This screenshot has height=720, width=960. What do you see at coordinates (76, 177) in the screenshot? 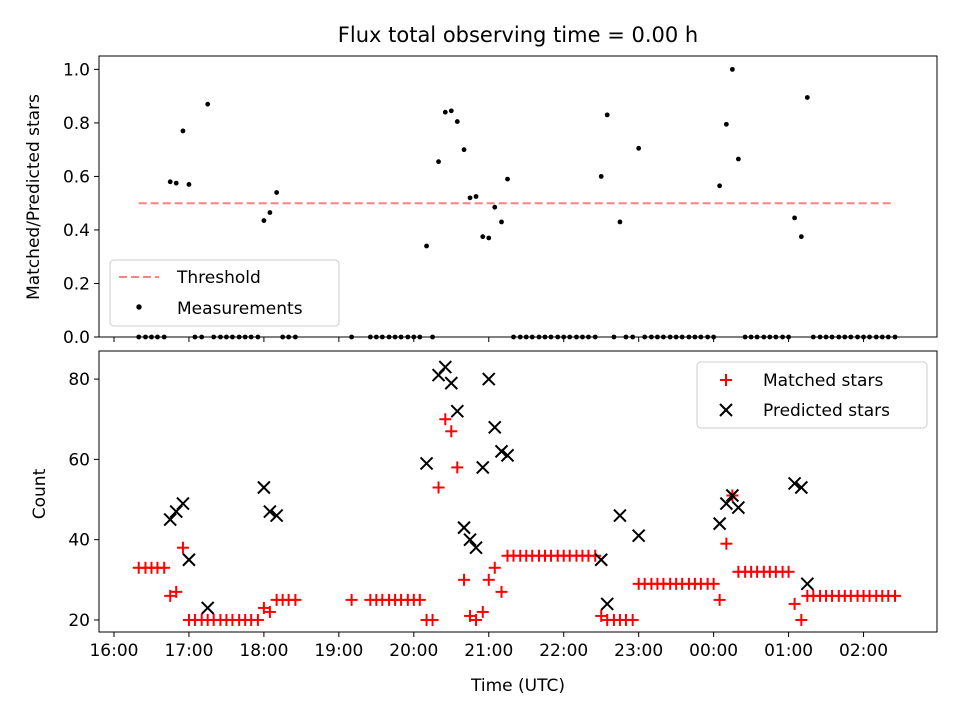
I see `ratio-y-tick-label: 0.6` at bounding box center [76, 177].